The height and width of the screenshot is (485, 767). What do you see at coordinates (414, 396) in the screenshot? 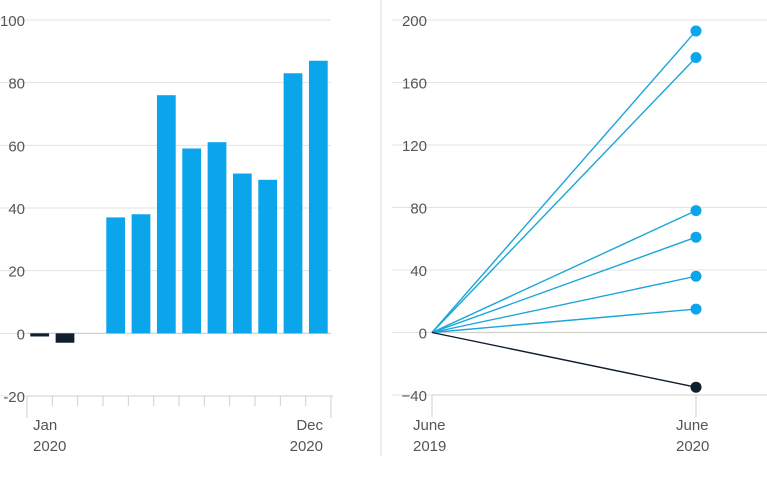
I see `line-y-tick-label: −40` at bounding box center [414, 396].